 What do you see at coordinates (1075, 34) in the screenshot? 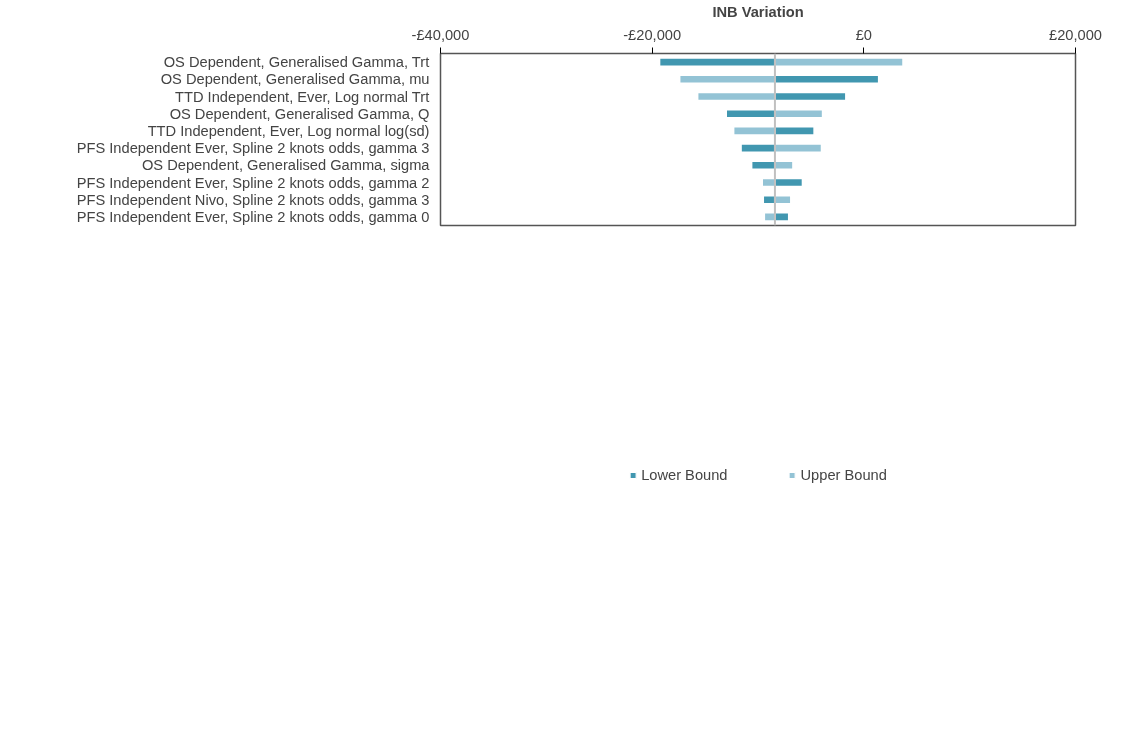
I see `x-tick-label: £20,000` at bounding box center [1075, 34].